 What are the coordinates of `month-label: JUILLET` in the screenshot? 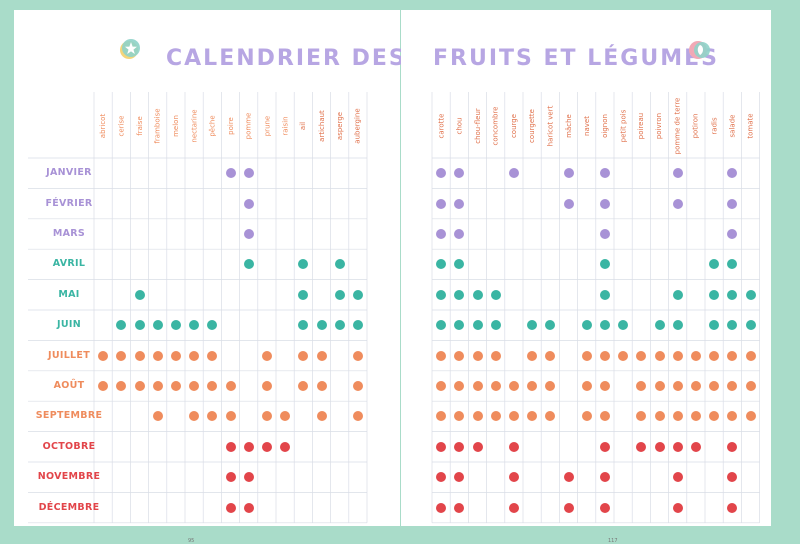 It's located at (69, 355).